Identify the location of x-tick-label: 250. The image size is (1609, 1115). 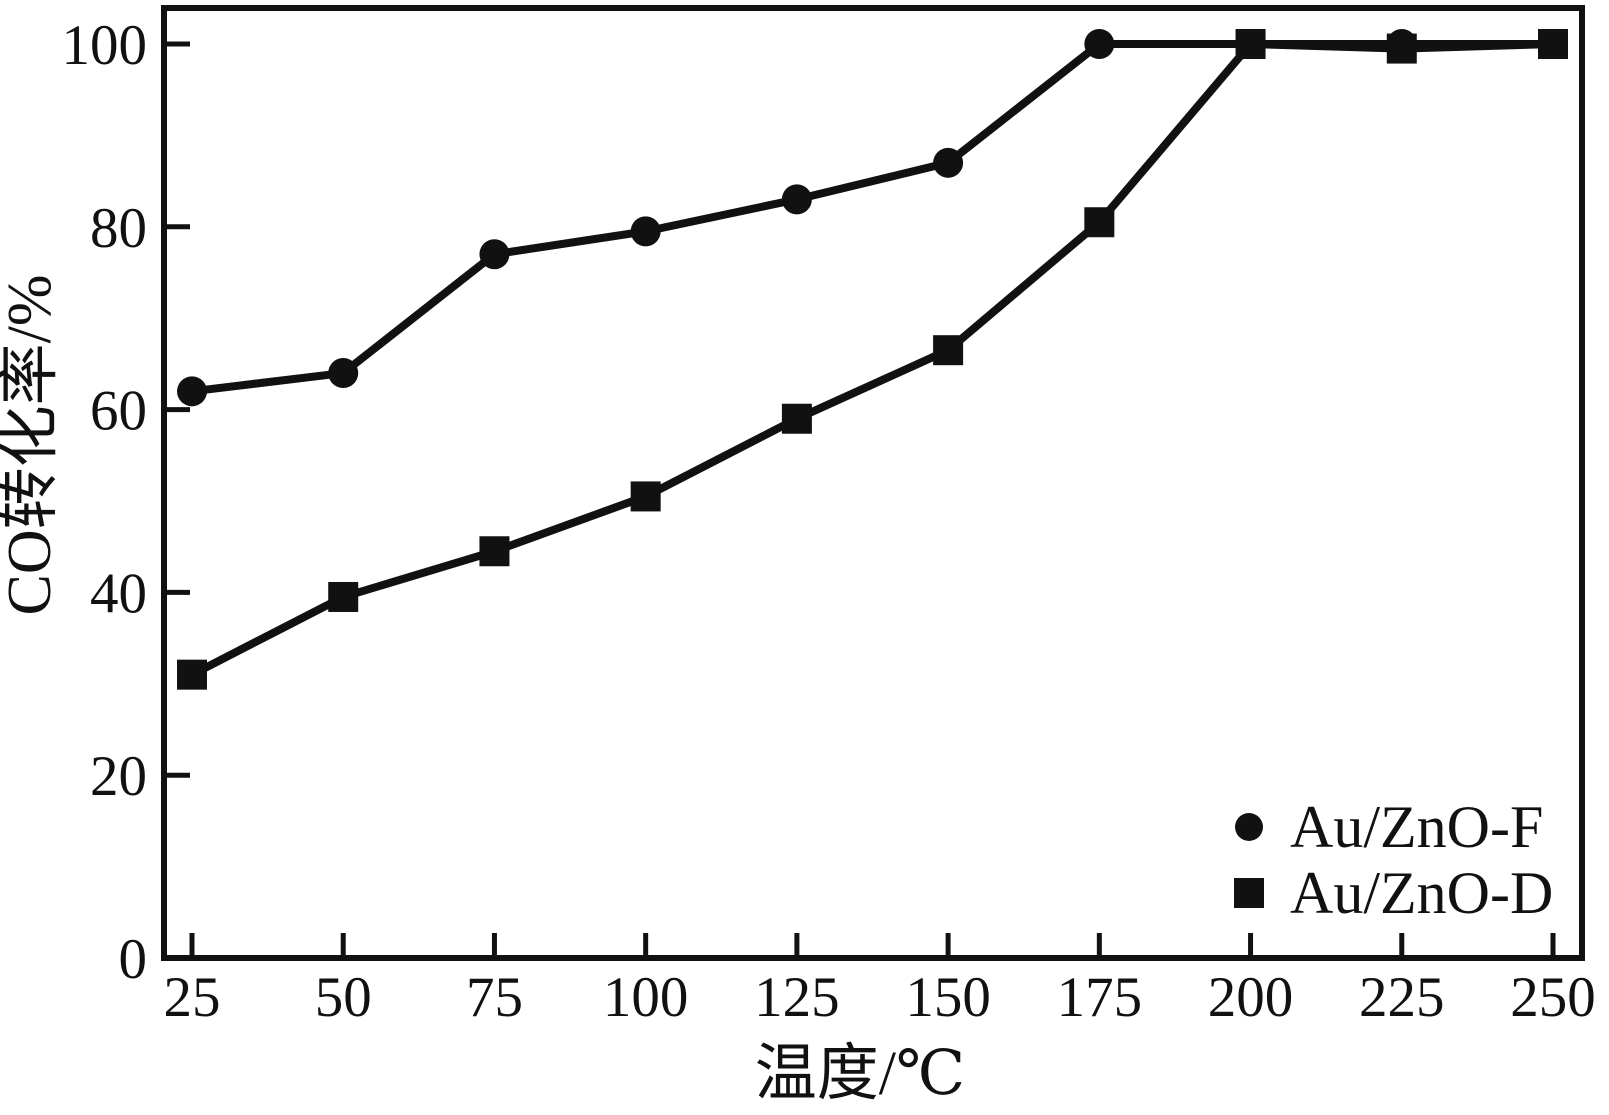
(1553, 997).